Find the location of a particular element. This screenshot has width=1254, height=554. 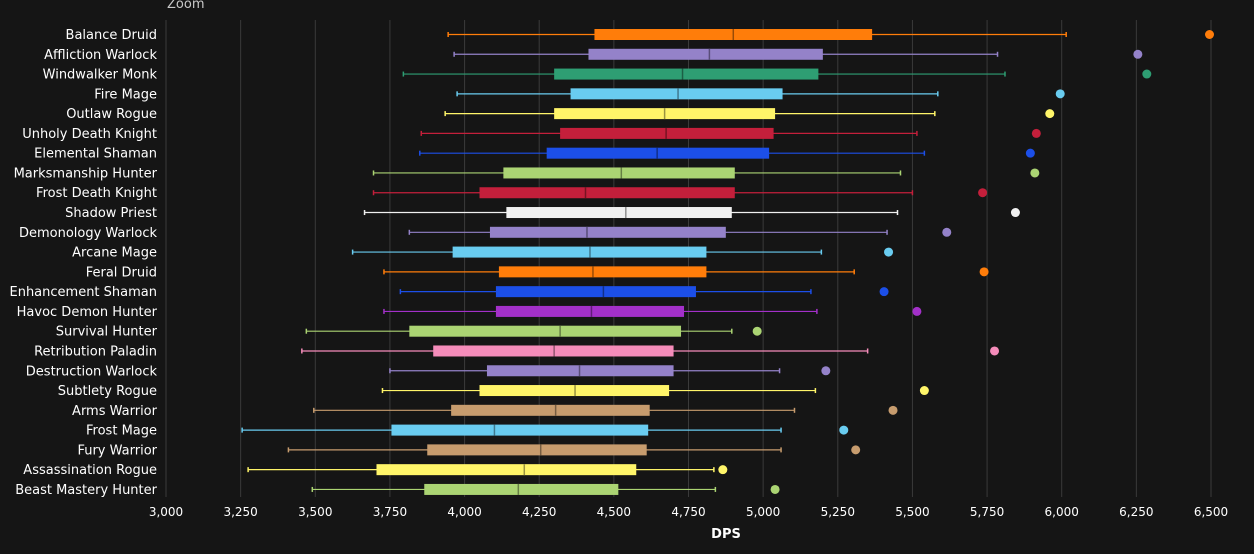

box-fire-mage is located at coordinates (760, 94).